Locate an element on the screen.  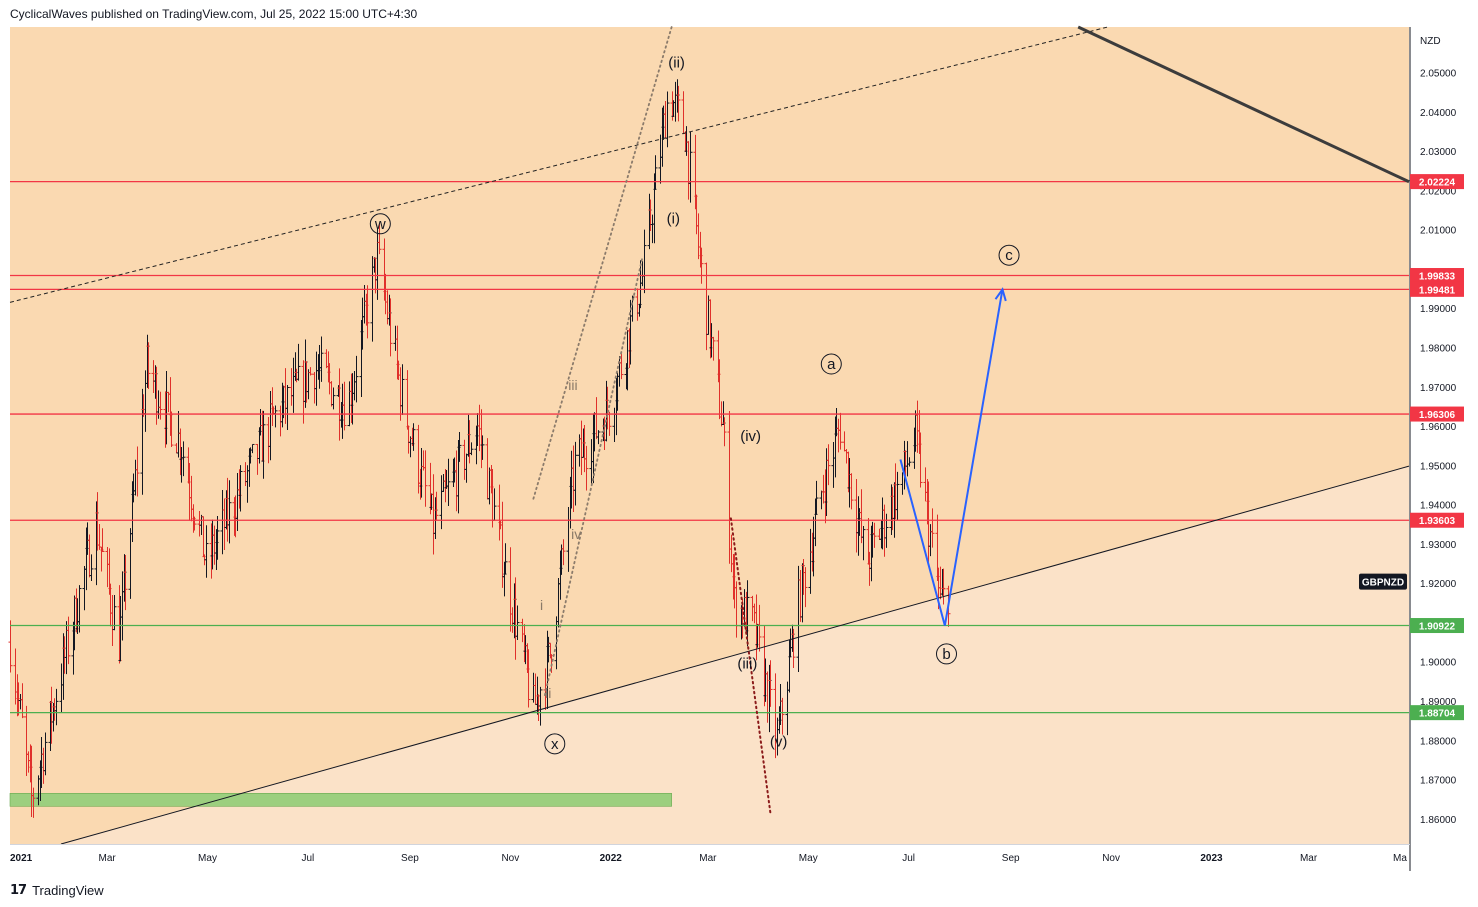
support-zone-layer is located at coordinates (340, 800).